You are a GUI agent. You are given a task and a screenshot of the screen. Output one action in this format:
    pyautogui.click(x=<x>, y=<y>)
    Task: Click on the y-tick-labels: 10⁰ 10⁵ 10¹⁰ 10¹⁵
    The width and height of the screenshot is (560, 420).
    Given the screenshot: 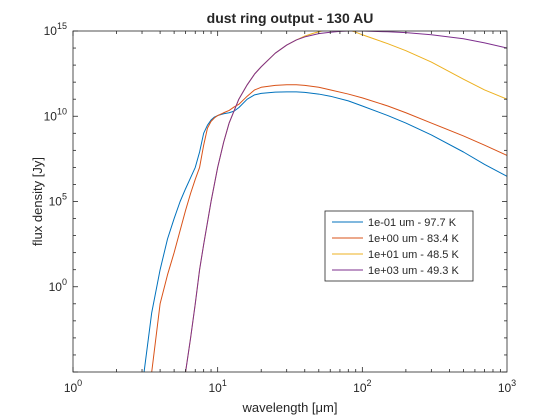 What is the action you would take?
    pyautogui.click(x=55, y=157)
    